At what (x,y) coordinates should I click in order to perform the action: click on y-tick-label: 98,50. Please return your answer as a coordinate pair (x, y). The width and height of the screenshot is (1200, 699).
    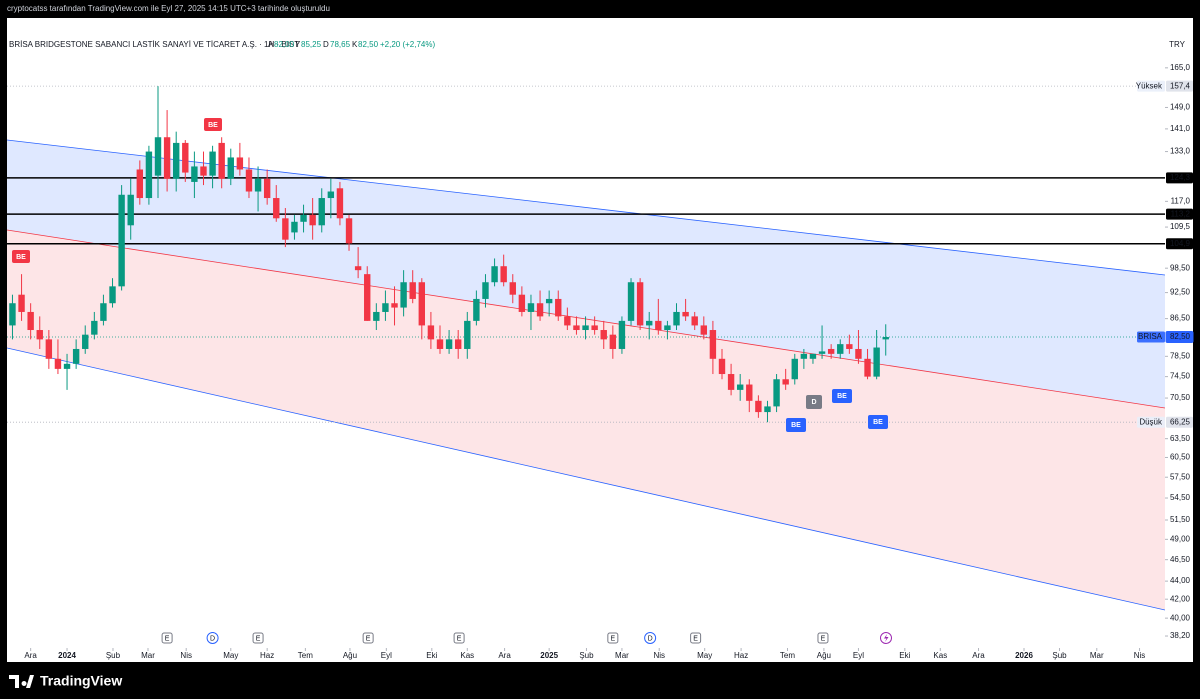
    Looking at the image, I should click on (1180, 267).